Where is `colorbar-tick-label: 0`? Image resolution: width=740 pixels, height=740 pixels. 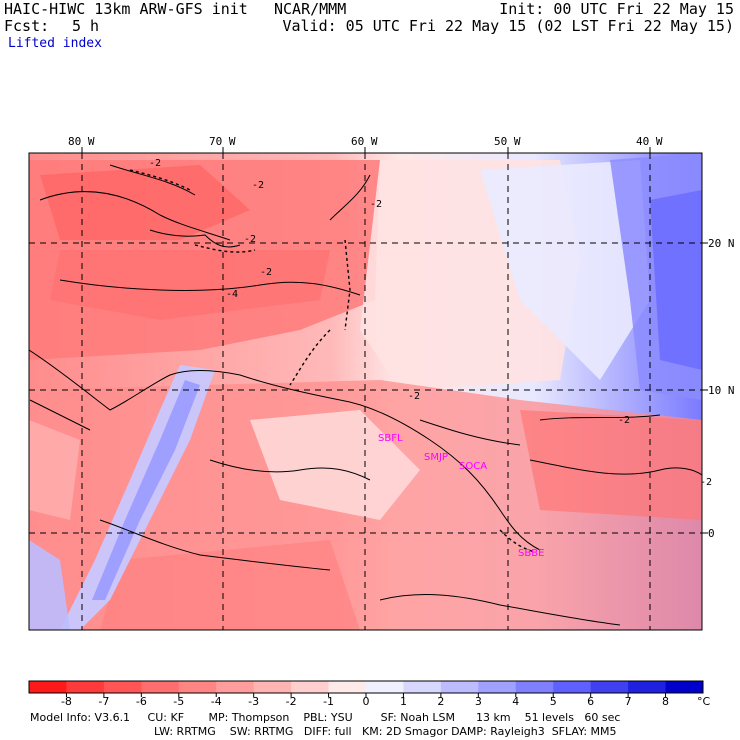 colorbar-tick-label: 0 is located at coordinates (366, 701).